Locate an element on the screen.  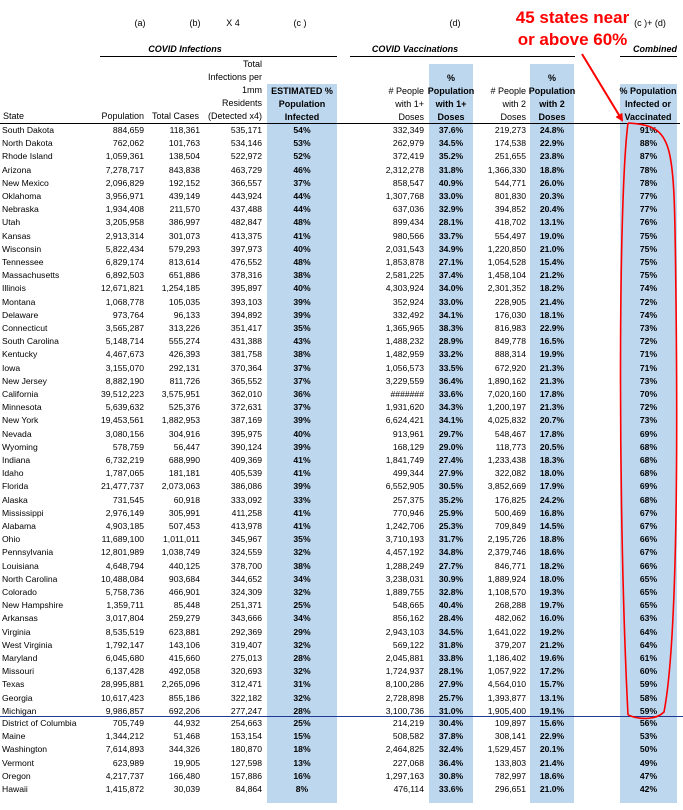
cell-population: 8,882,190 is located at coordinates (124, 380).